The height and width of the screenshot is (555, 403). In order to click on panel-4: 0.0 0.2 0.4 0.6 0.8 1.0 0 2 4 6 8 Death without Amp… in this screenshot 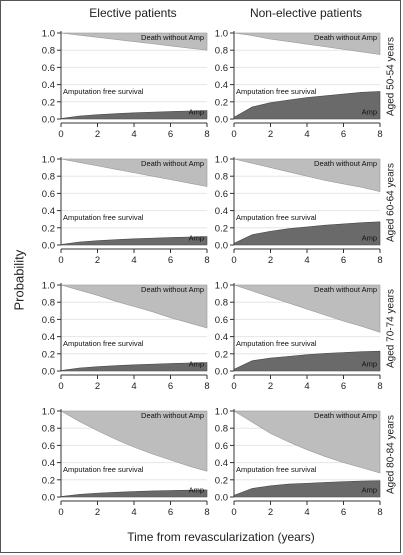, I will do `click(299, 211)`.